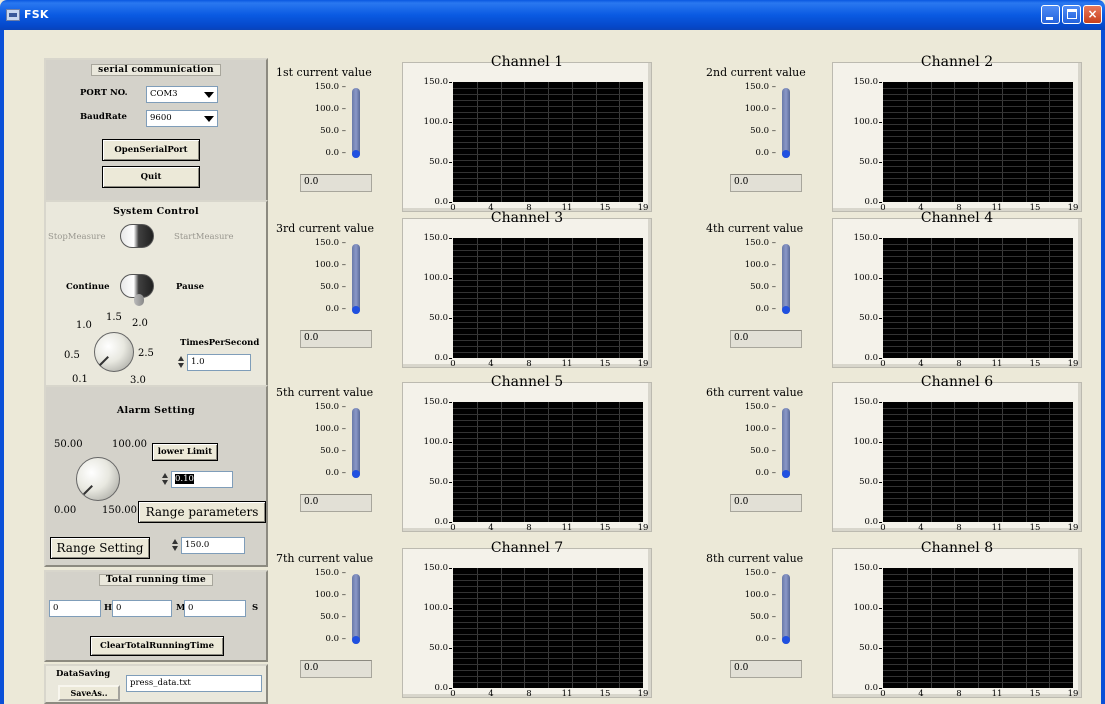 This screenshot has height=704, width=1105. I want to click on lower-limit-value: 0.10, so click(184, 479).